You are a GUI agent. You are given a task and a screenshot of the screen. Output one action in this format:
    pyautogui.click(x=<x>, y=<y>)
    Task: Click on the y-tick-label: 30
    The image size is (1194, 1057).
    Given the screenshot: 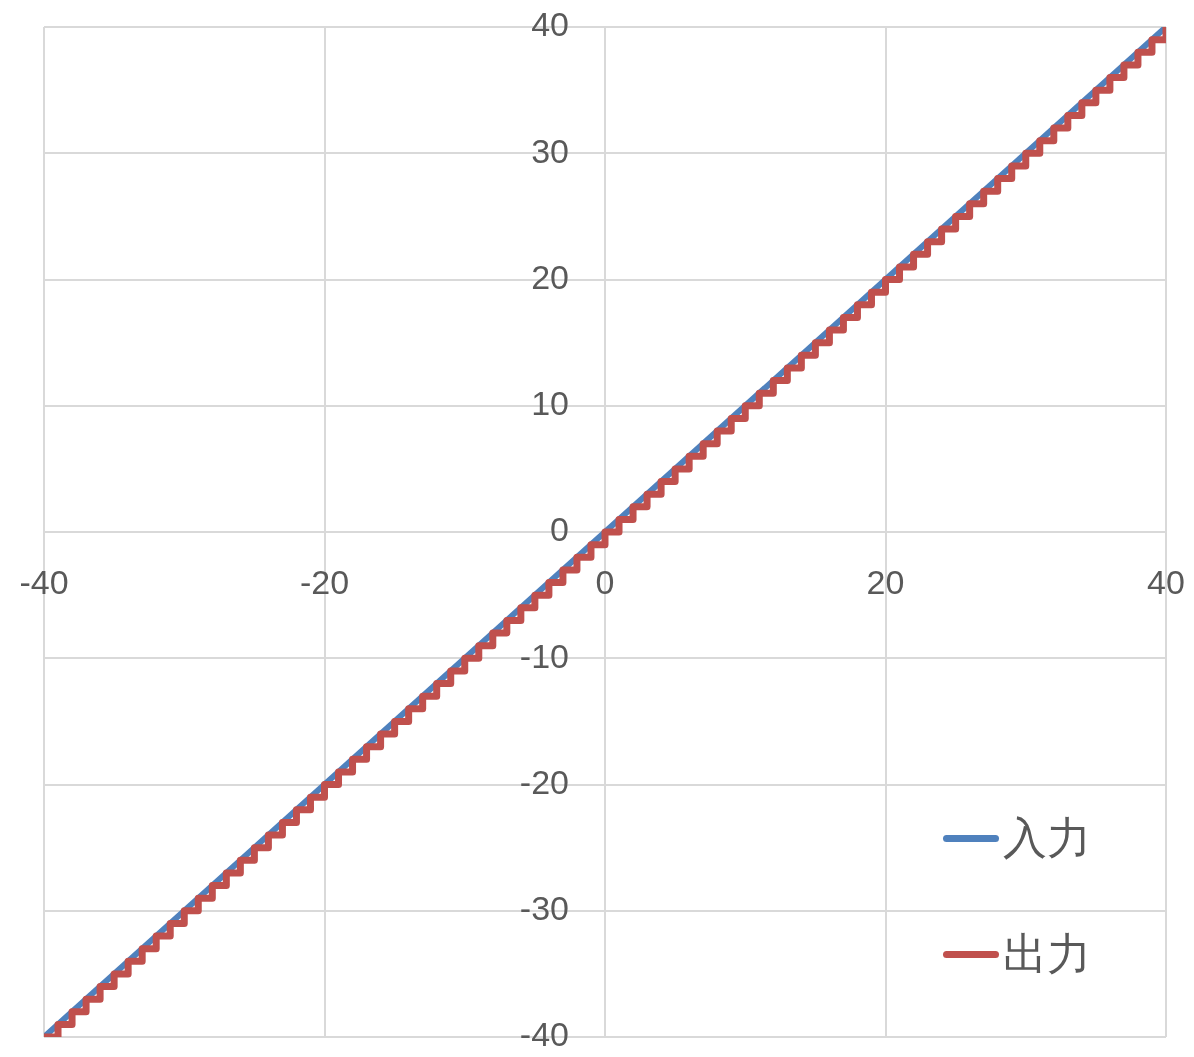 What is the action you would take?
    pyautogui.click(x=550, y=150)
    